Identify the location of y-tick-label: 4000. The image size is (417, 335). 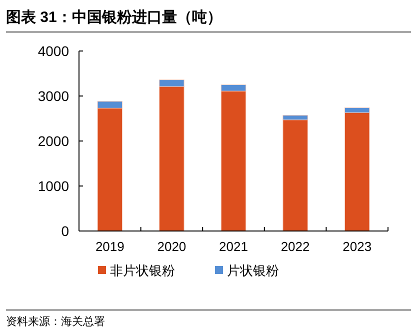
(54, 51).